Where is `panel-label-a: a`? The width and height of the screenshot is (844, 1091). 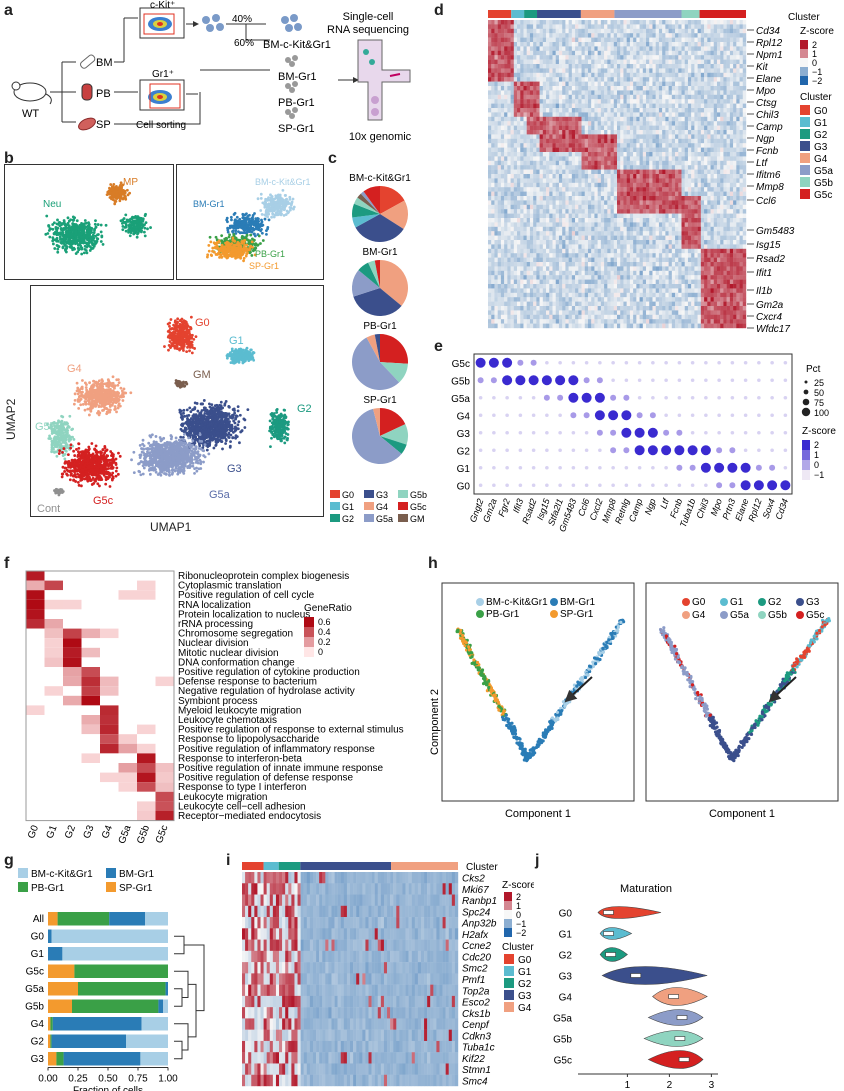
panel-label-a: a is located at coordinates (8, 10).